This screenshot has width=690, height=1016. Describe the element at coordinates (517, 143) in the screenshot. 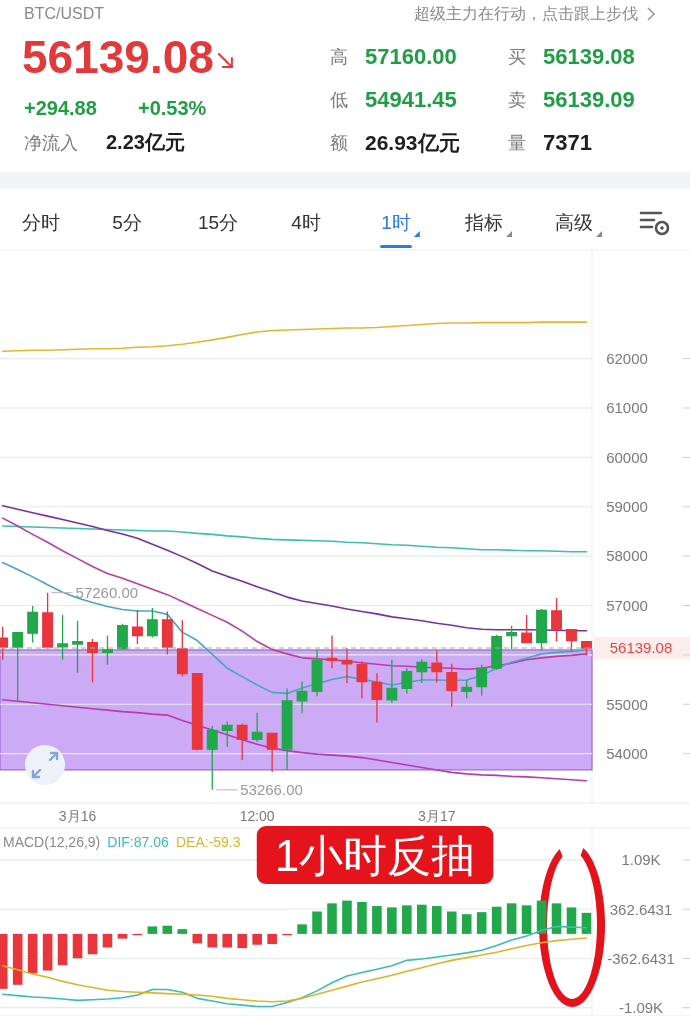

I see `text: 量` at that location.